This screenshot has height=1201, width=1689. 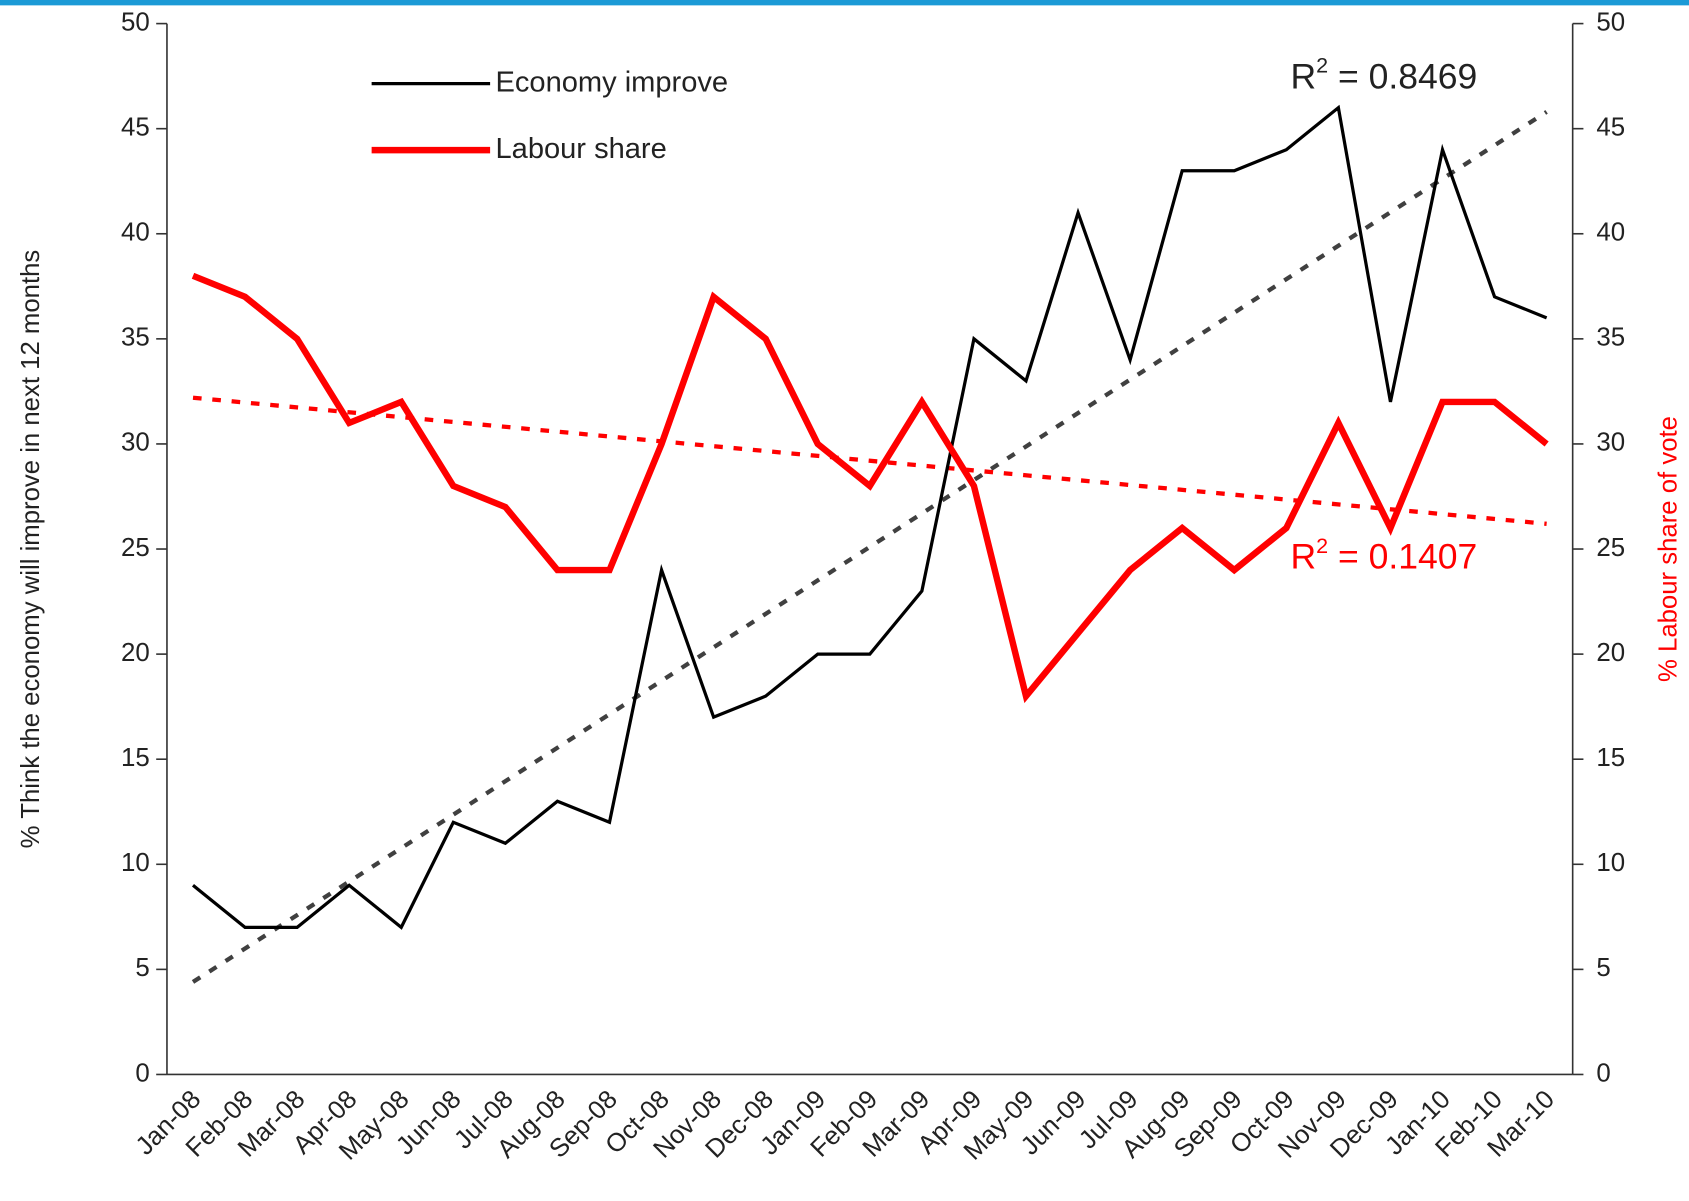 I want to click on y-tick-label: 25, so click(x=135, y=548).